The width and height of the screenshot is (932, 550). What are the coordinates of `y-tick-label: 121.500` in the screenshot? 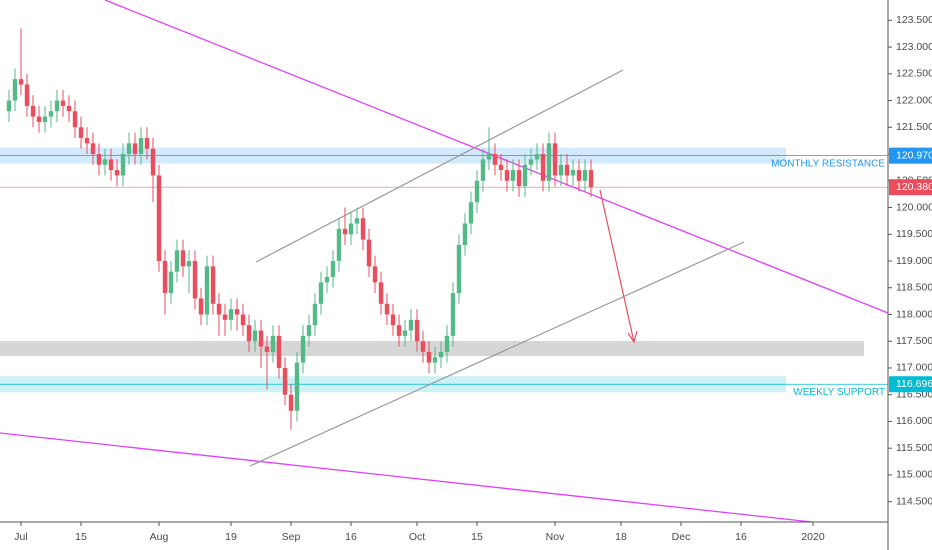 It's located at (914, 127).